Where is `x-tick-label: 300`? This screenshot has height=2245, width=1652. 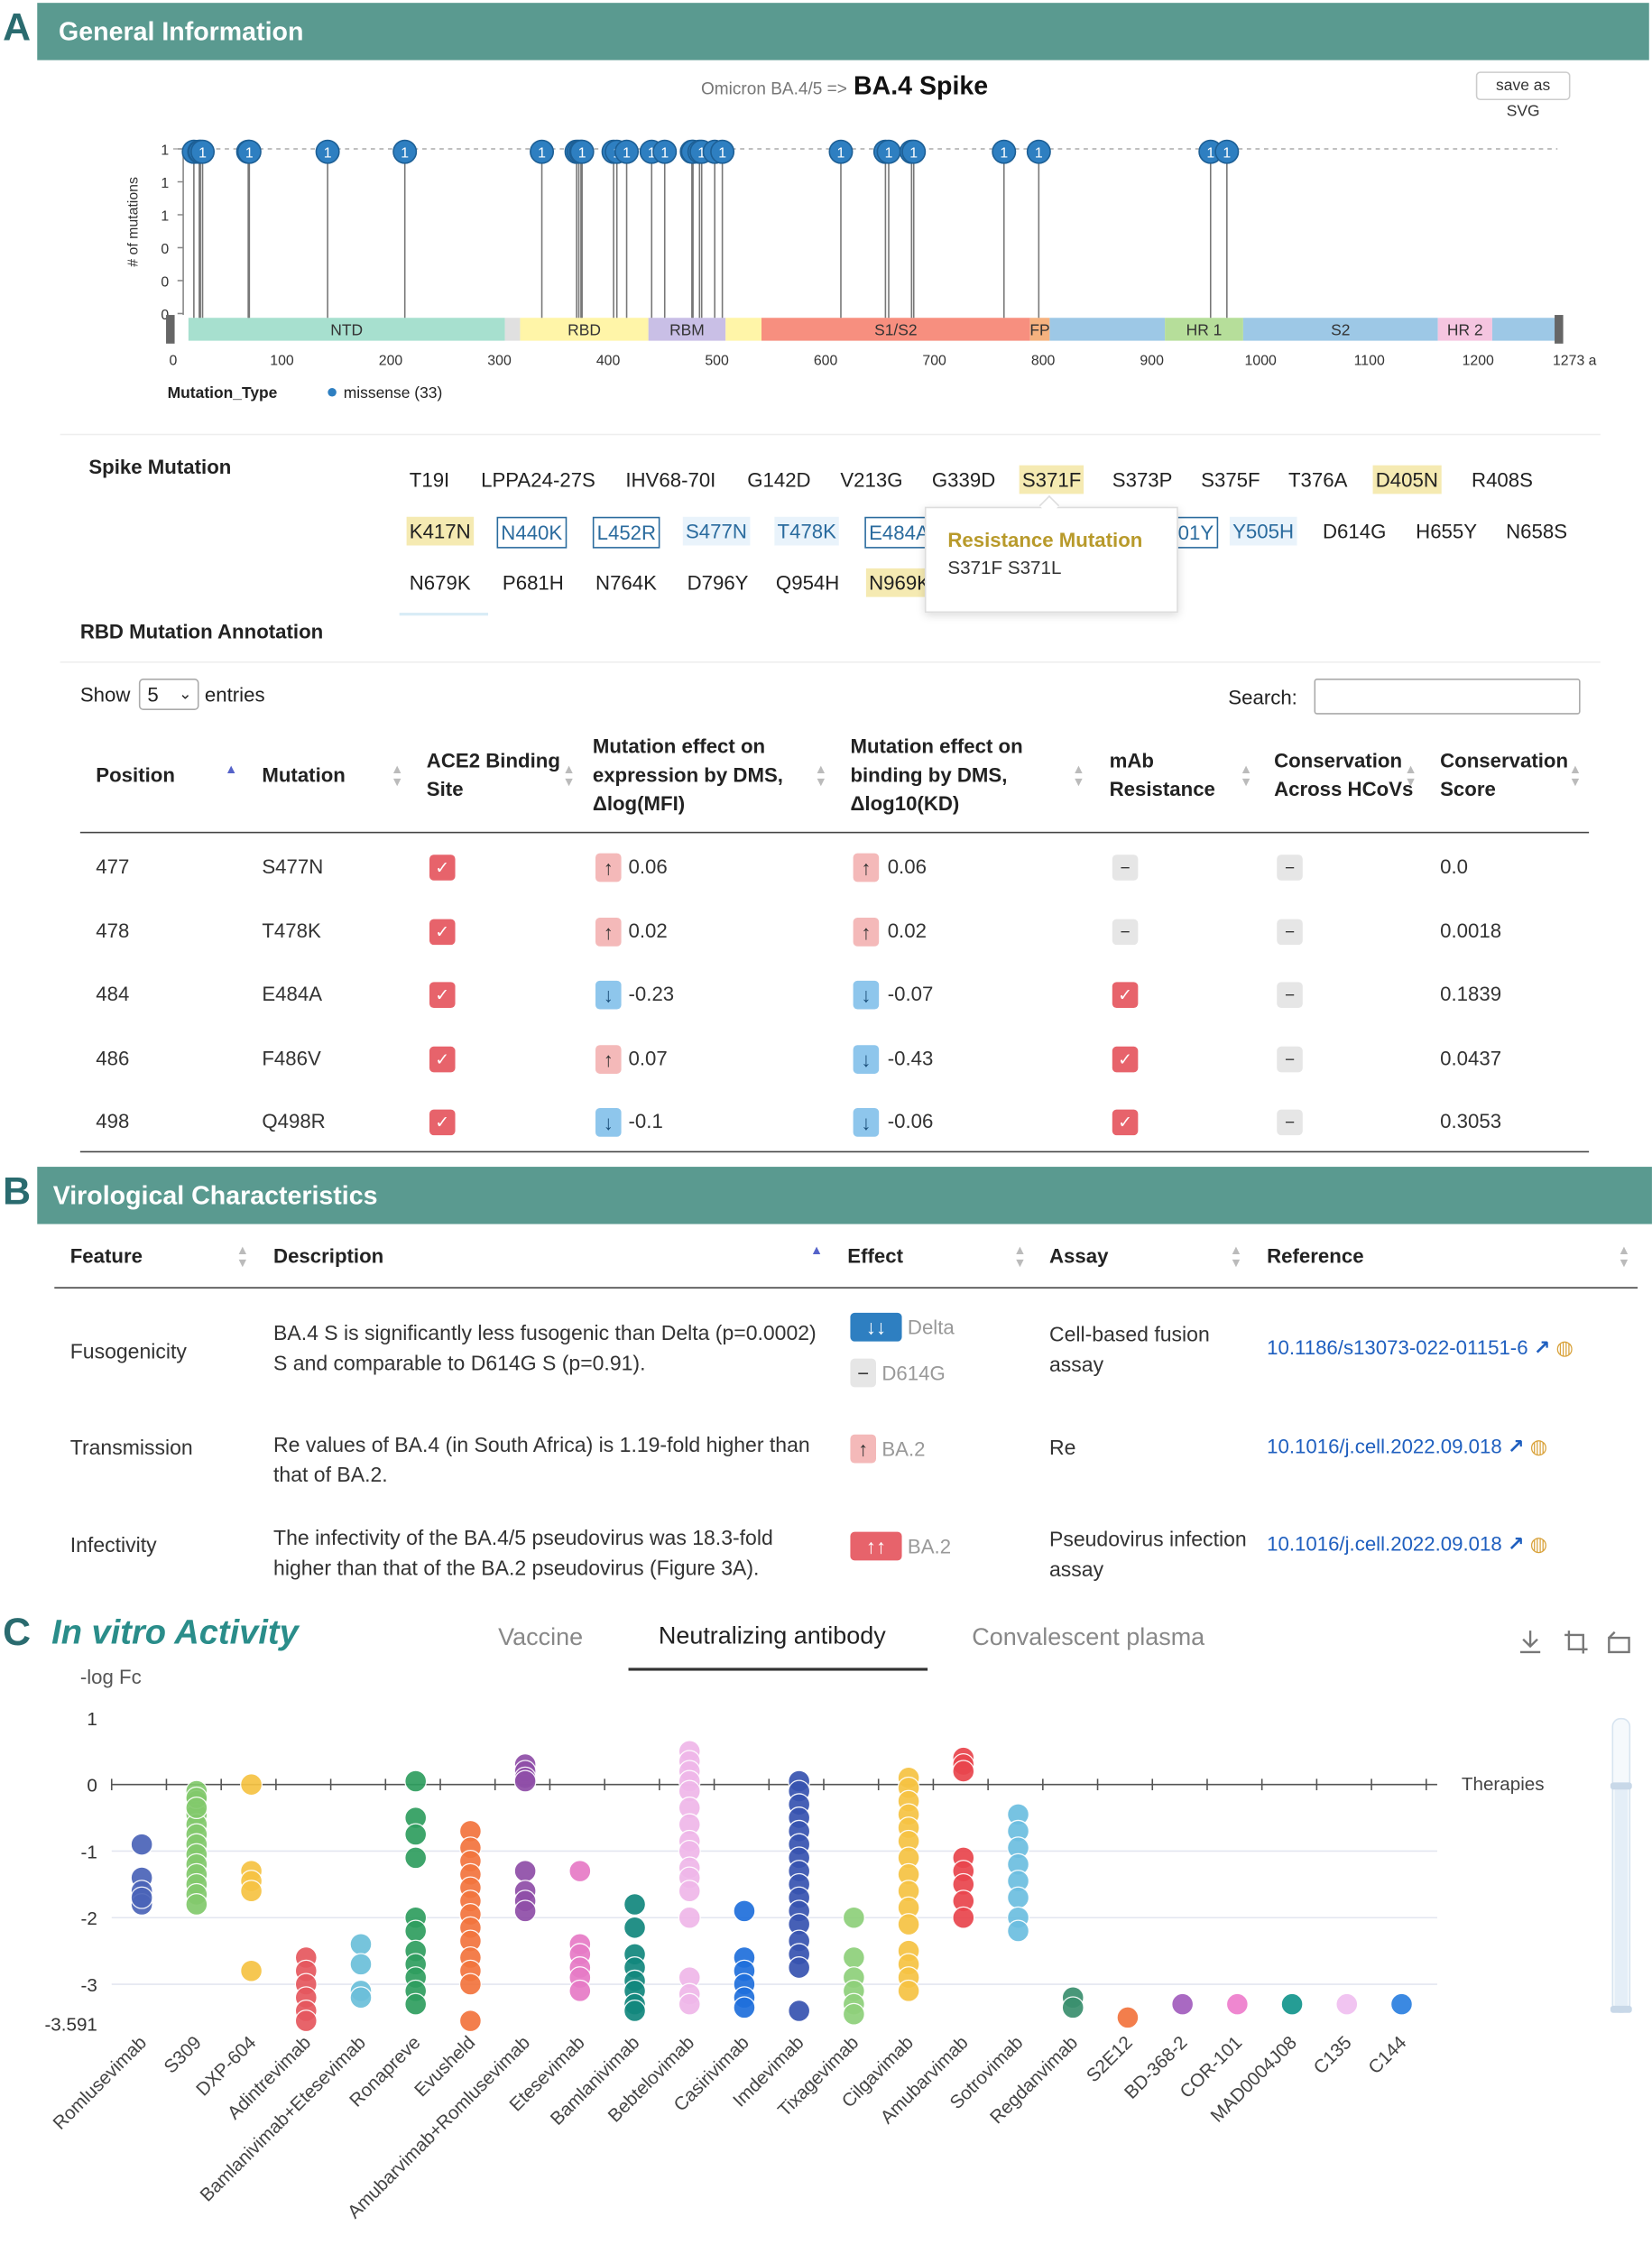 x-tick-label: 300 is located at coordinates (499, 361).